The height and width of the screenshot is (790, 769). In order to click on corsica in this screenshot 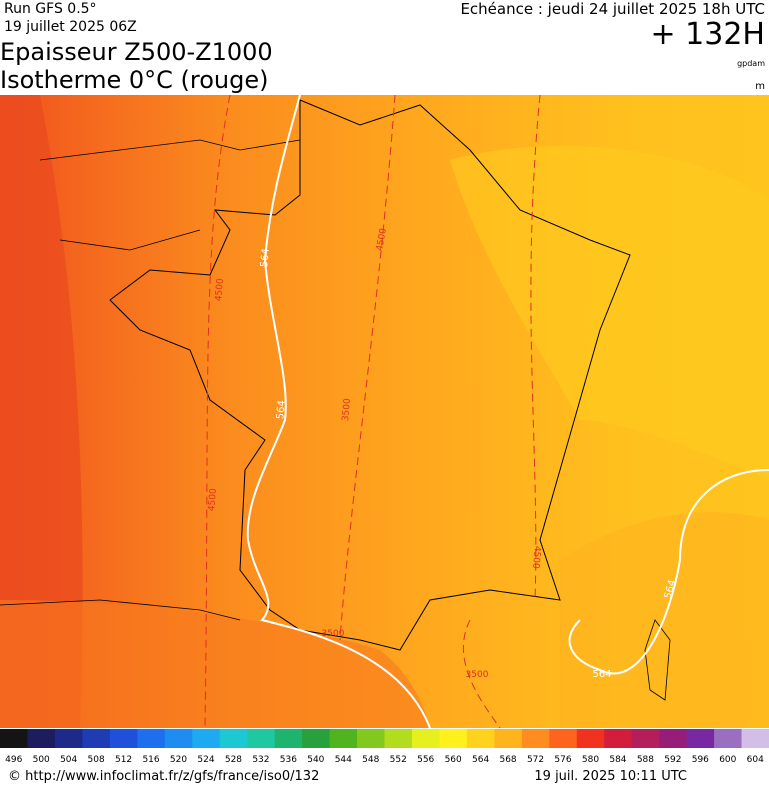, I will do `click(657, 660)`.